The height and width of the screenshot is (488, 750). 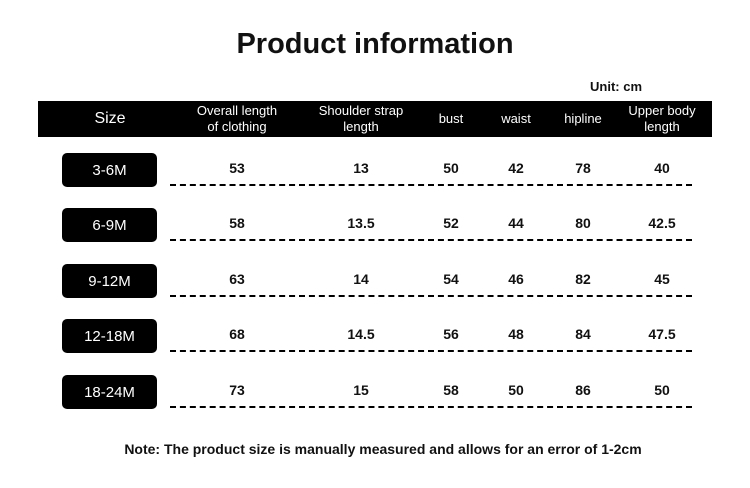 What do you see at coordinates (516, 223) in the screenshot?
I see `cell-value: 44` at bounding box center [516, 223].